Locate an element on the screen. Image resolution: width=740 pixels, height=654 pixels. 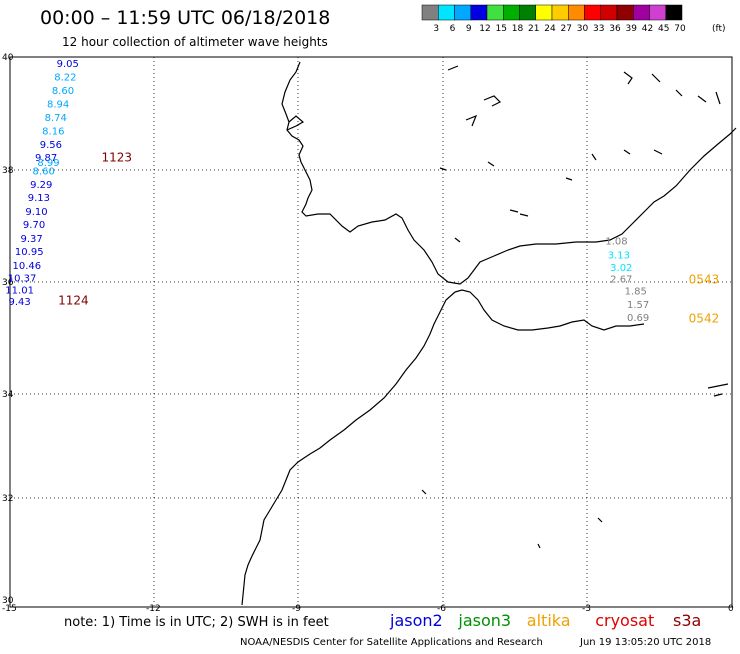
pass-id-label: 1124 is located at coordinates (73, 301).